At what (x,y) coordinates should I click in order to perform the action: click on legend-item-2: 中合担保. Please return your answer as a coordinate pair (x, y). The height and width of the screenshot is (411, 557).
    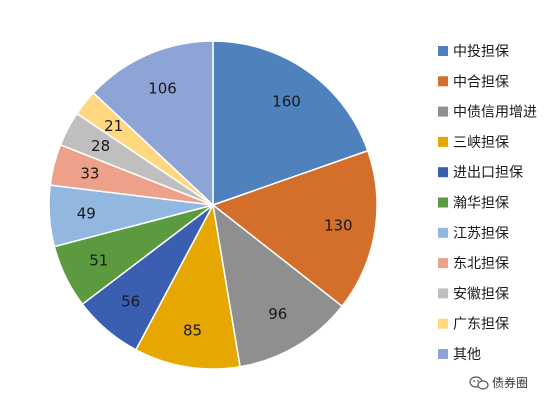
    Looking at the image, I should click on (473, 82).